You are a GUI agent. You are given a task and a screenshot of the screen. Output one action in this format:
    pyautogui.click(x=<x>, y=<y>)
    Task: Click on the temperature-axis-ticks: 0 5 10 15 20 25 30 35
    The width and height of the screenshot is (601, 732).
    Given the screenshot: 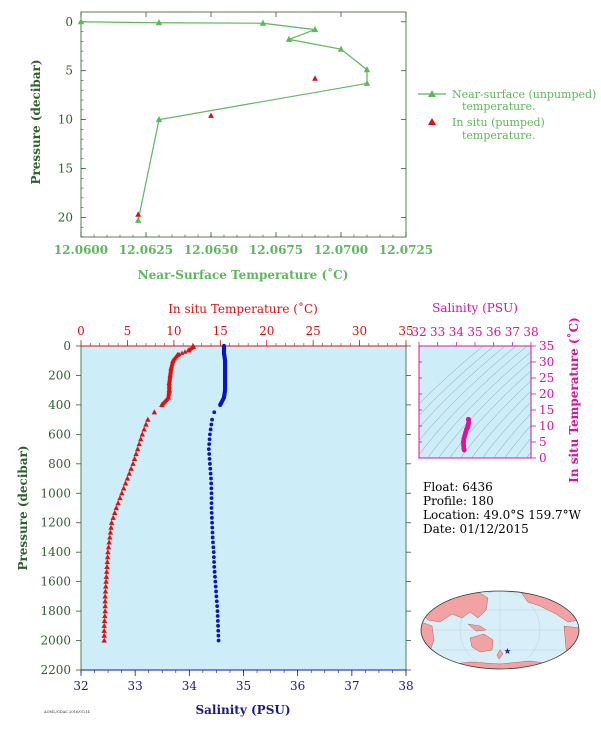 What is the action you would take?
    pyautogui.click(x=245, y=335)
    